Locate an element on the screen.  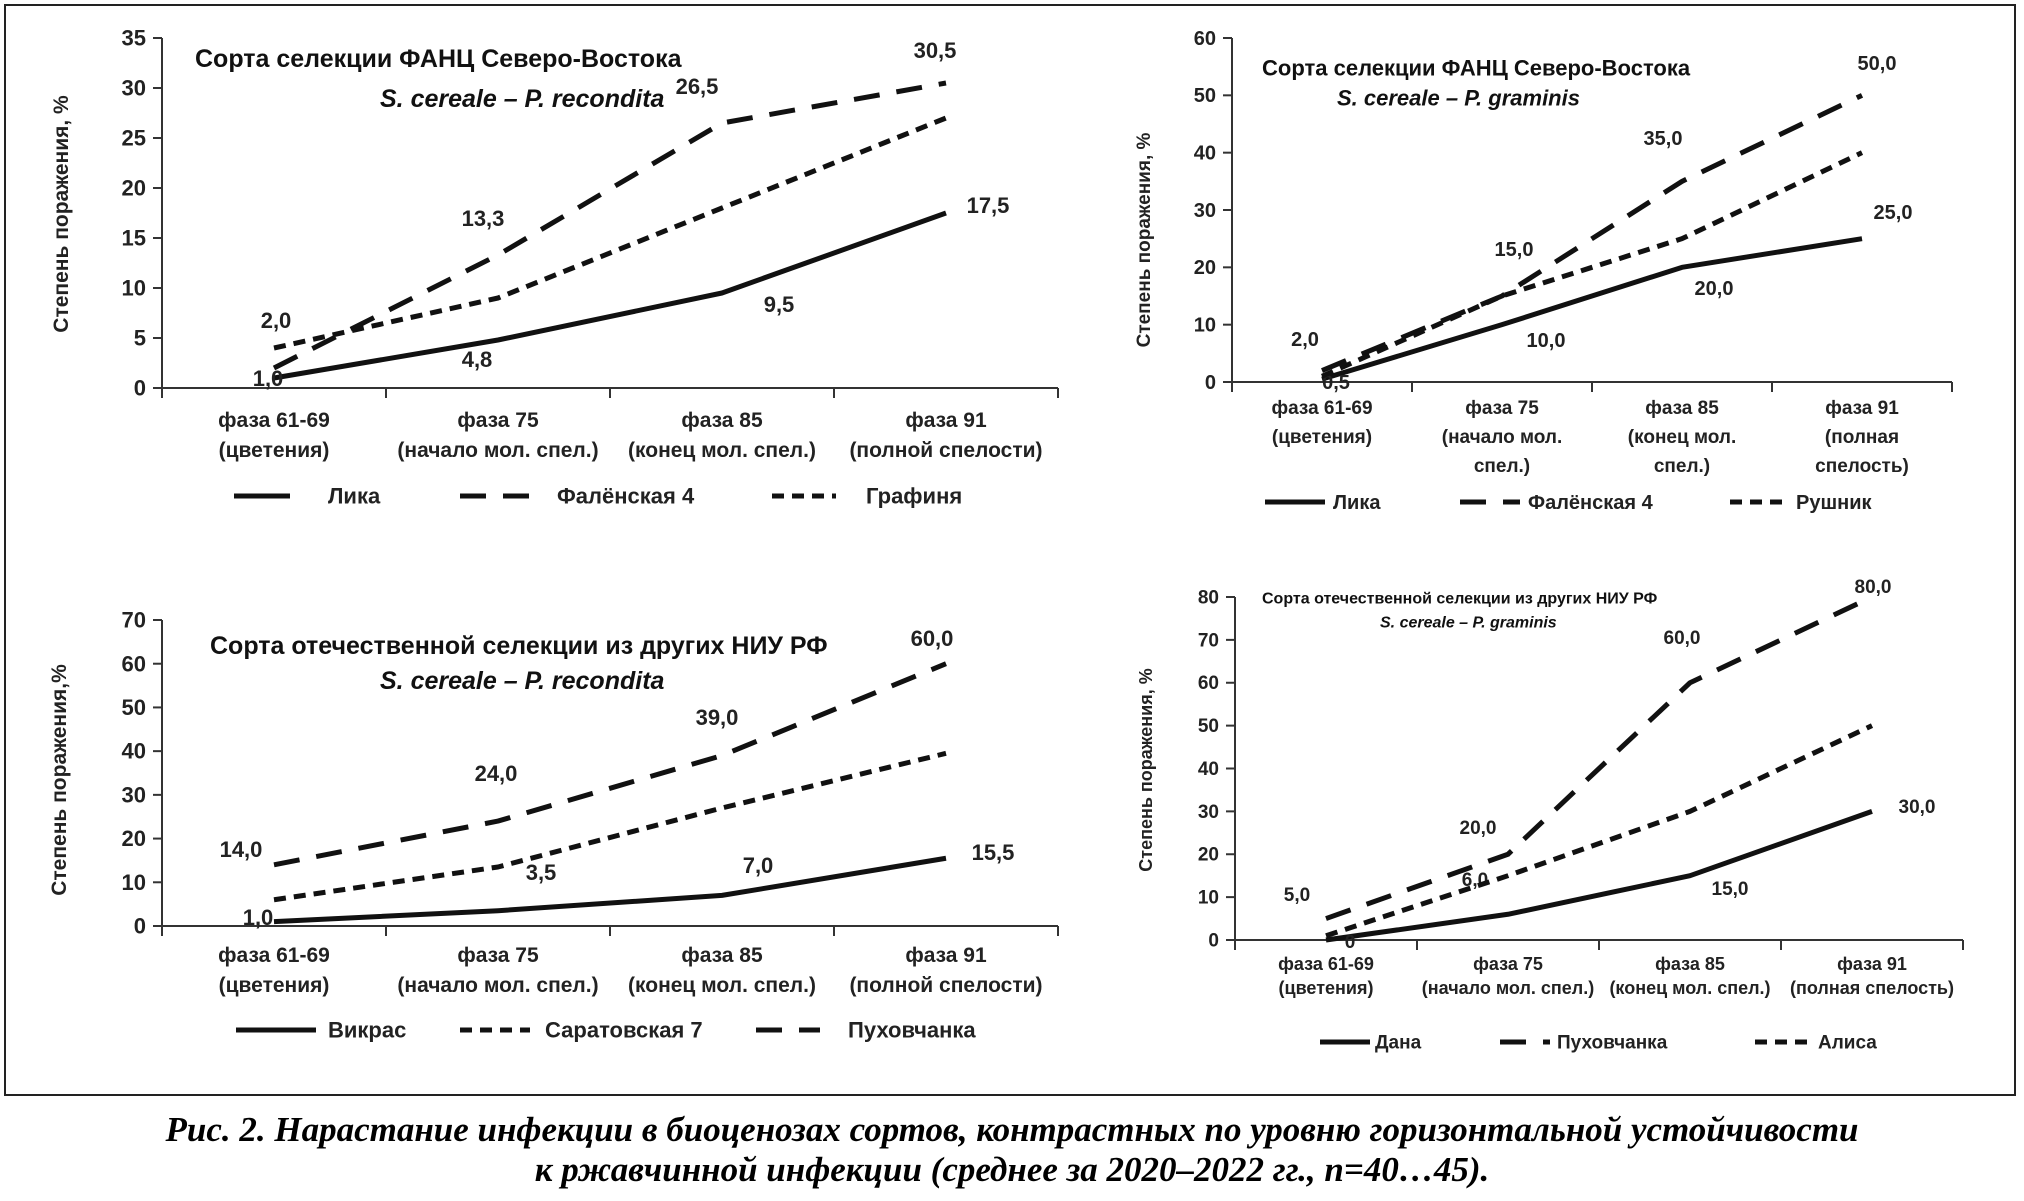
x-tick-label: (цветения) is located at coordinates (274, 985).